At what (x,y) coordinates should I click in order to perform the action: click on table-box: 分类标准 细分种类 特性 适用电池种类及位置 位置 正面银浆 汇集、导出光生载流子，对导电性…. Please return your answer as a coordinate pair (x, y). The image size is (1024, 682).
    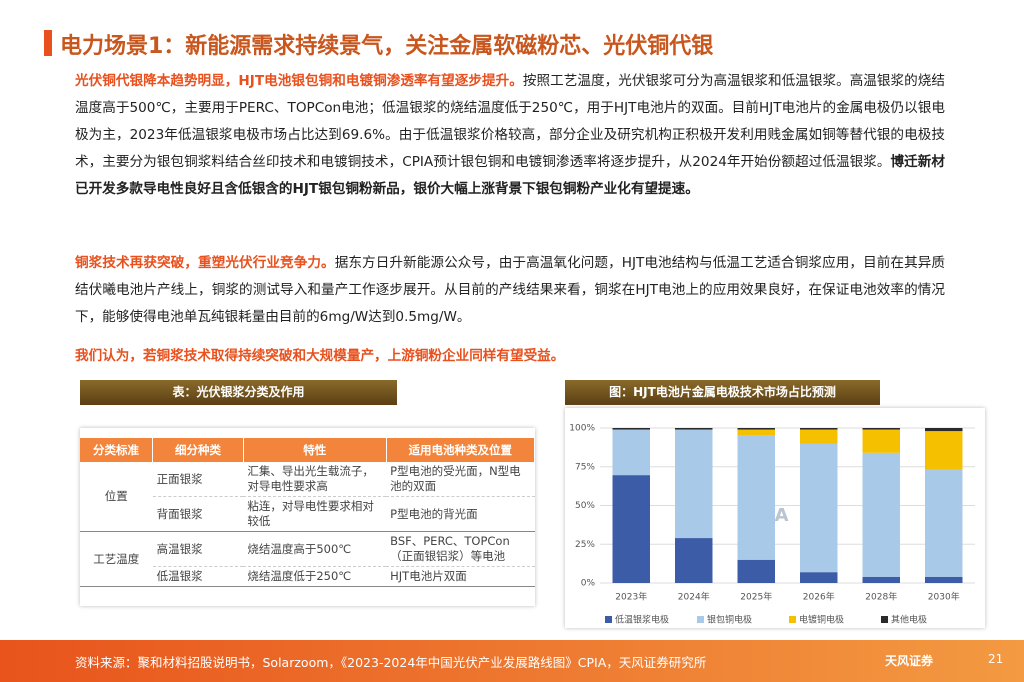
    Looking at the image, I should click on (308, 517).